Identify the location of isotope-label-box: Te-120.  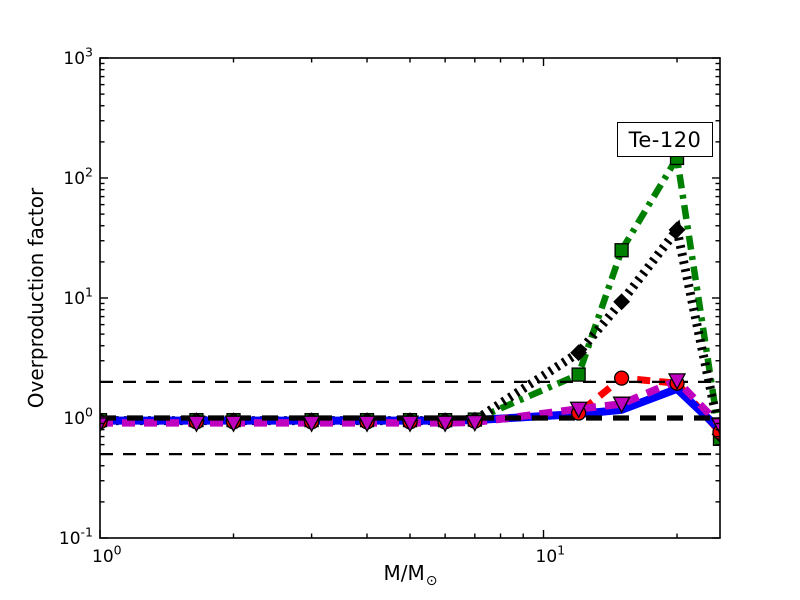
(665, 139).